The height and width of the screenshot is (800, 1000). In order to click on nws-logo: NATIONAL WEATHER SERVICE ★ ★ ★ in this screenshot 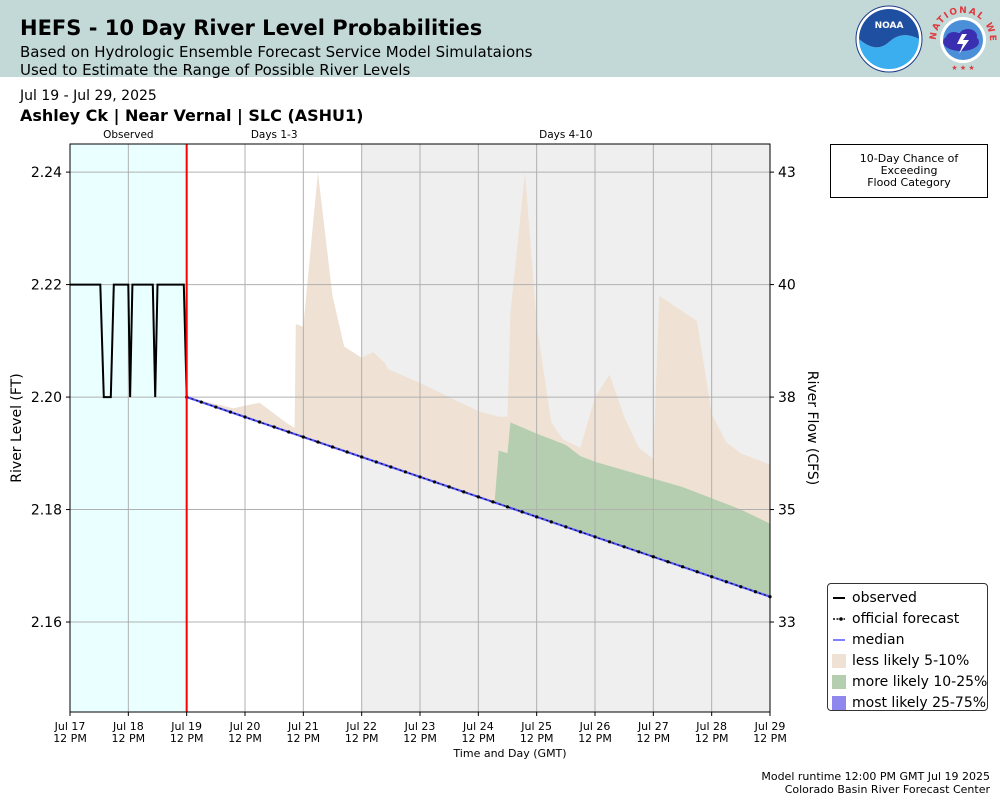, I will do `click(962, 37)`.